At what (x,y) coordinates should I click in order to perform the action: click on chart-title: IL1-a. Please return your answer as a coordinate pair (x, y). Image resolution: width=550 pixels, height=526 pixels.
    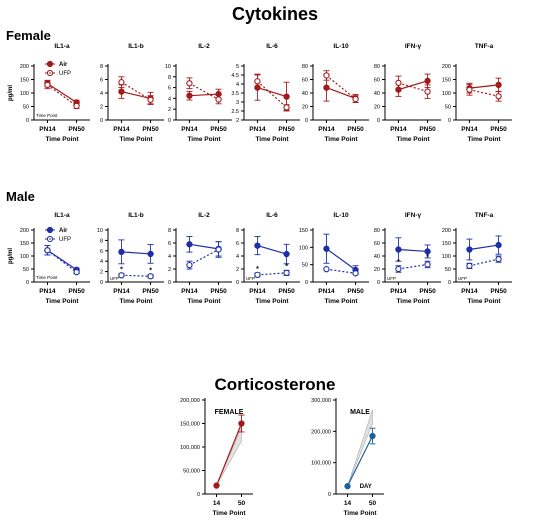
    Looking at the image, I should click on (62, 46).